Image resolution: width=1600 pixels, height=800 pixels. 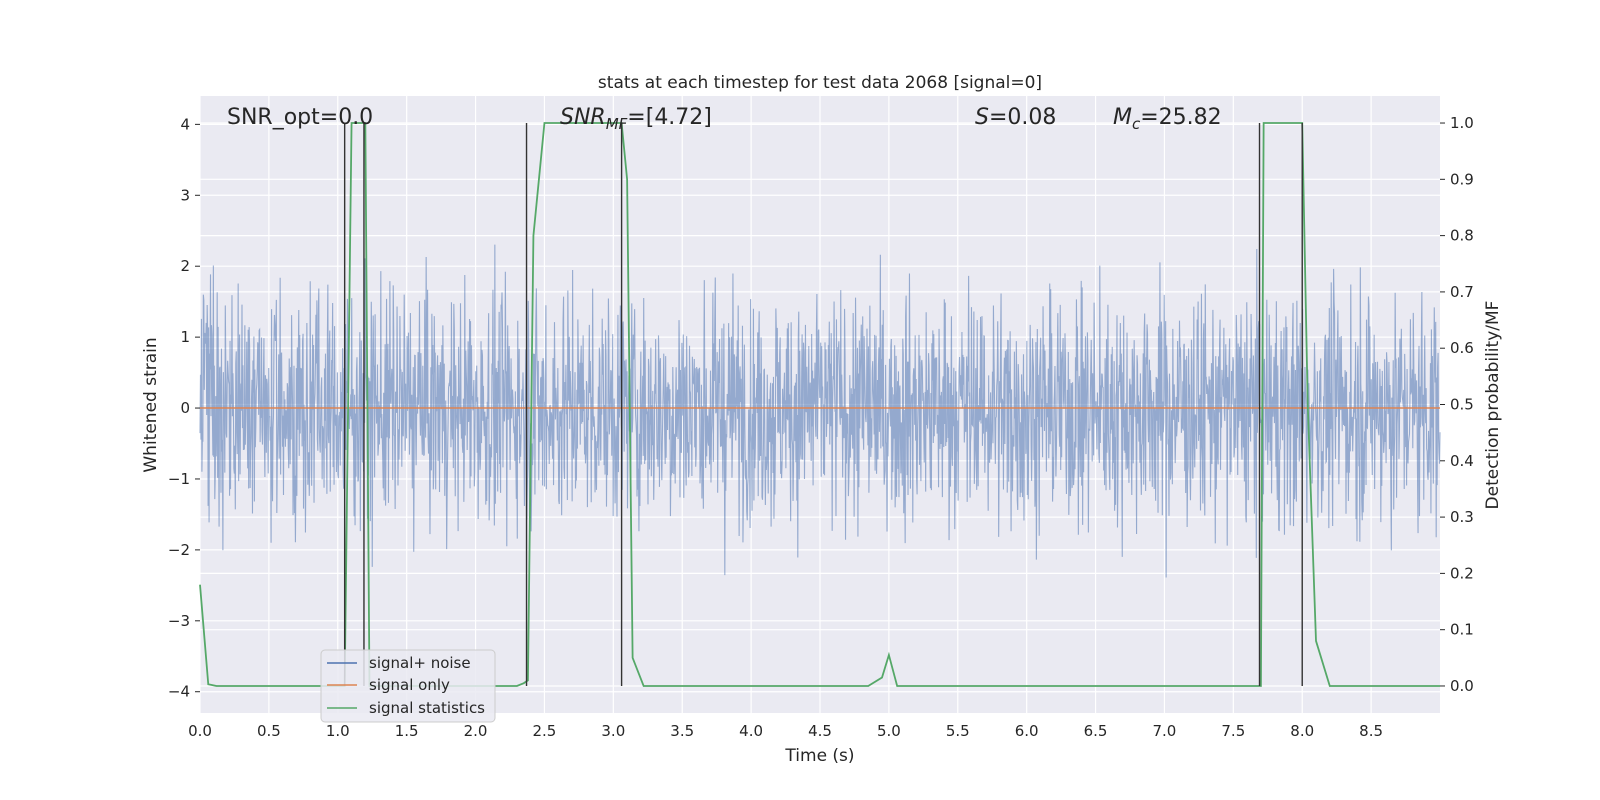 I want to click on y2-tick-label: 0.4, so click(x=1462, y=461).